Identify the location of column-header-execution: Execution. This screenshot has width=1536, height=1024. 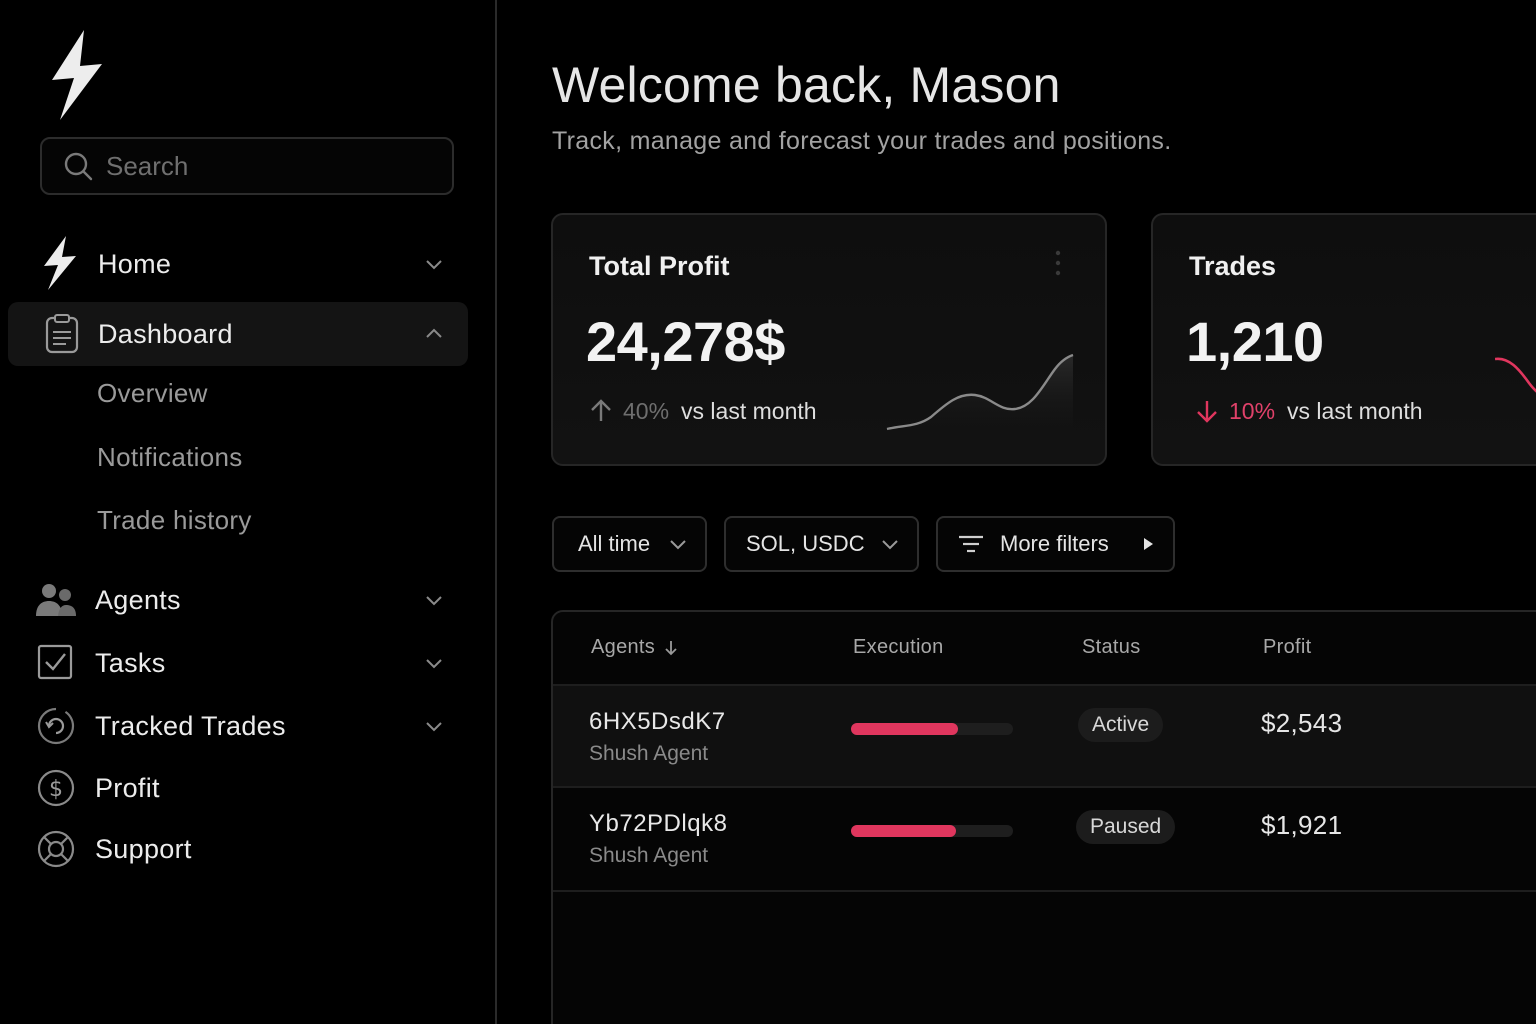
(898, 647).